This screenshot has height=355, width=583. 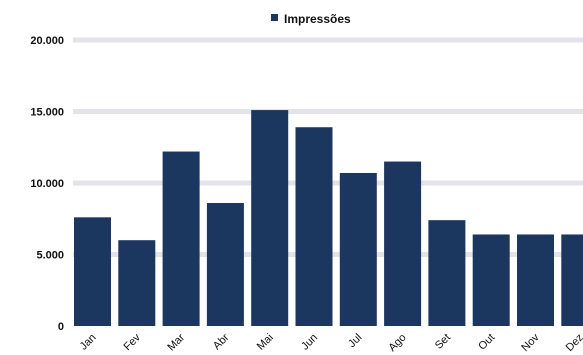 I want to click on bar-mar, so click(x=181, y=238).